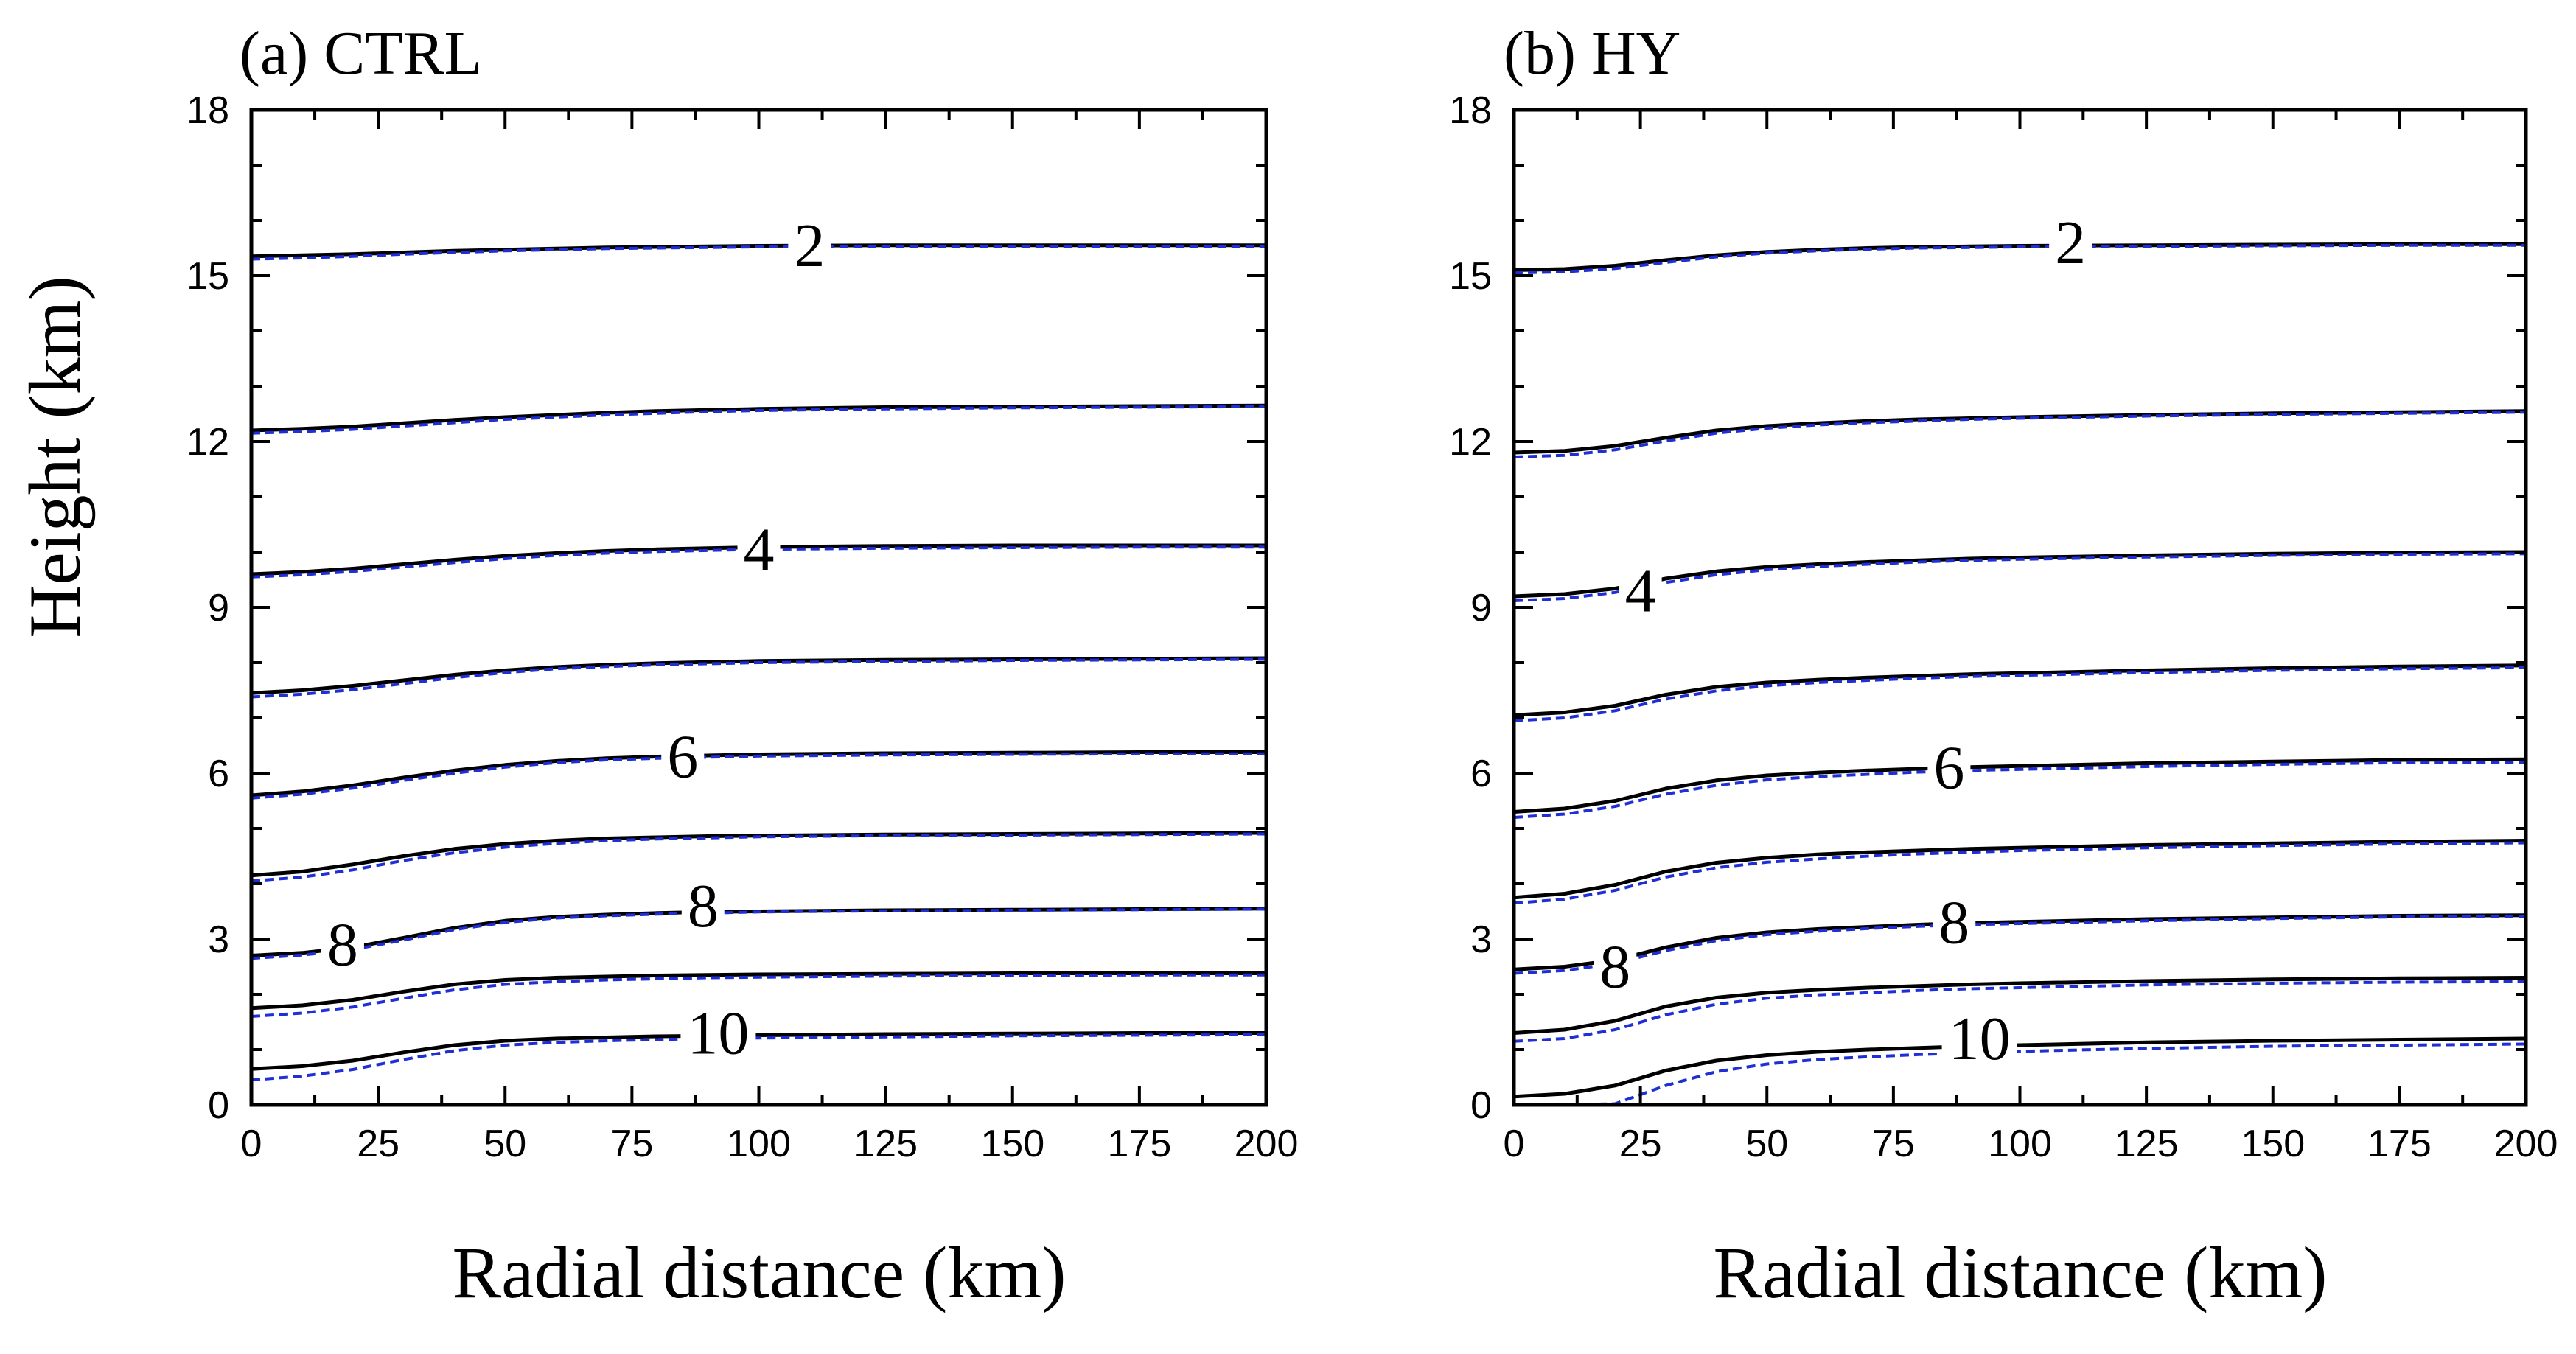 The image size is (2576, 1354). I want to click on panel-title-b: (b) HY, so click(1592, 53).